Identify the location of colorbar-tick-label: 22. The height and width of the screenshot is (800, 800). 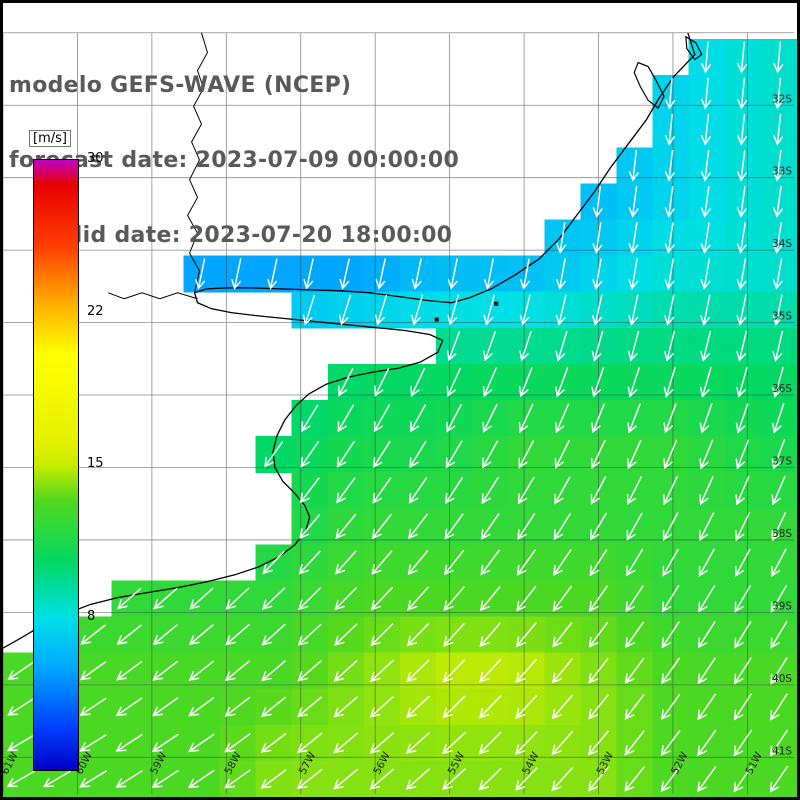
(95, 311).